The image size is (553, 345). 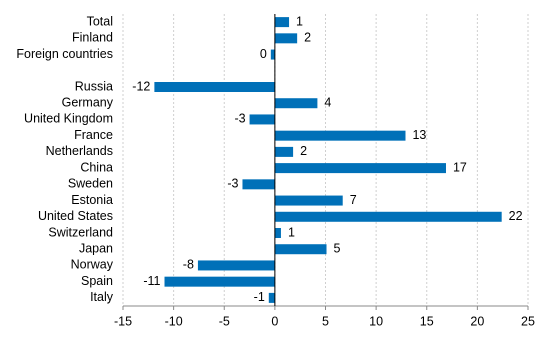 What do you see at coordinates (123, 321) in the screenshot?
I see `x-tick-label: -15` at bounding box center [123, 321].